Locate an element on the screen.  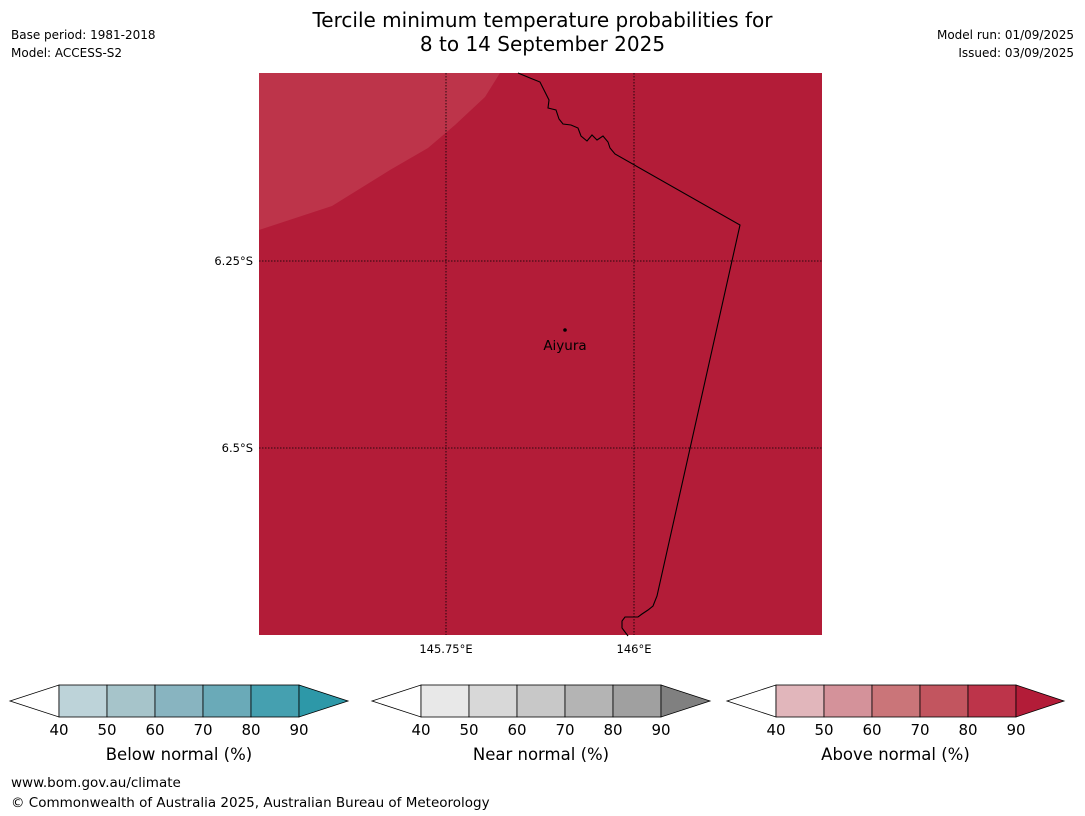
colorbar-near-normal: 40 50 60 70 80 90 is located at coordinates (541, 711).